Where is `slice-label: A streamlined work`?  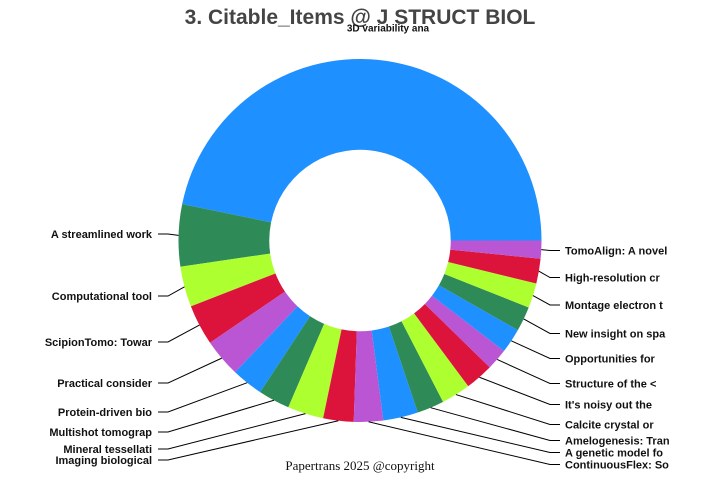 slice-label: A streamlined work is located at coordinates (102, 235).